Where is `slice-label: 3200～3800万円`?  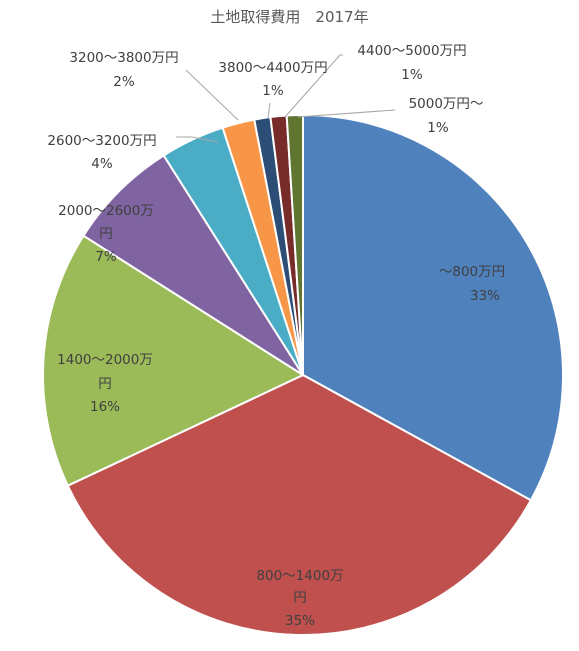 slice-label: 3200～3800万円 is located at coordinates (123, 58).